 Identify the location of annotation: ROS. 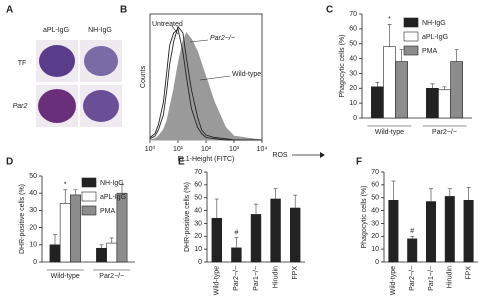
(280, 155).